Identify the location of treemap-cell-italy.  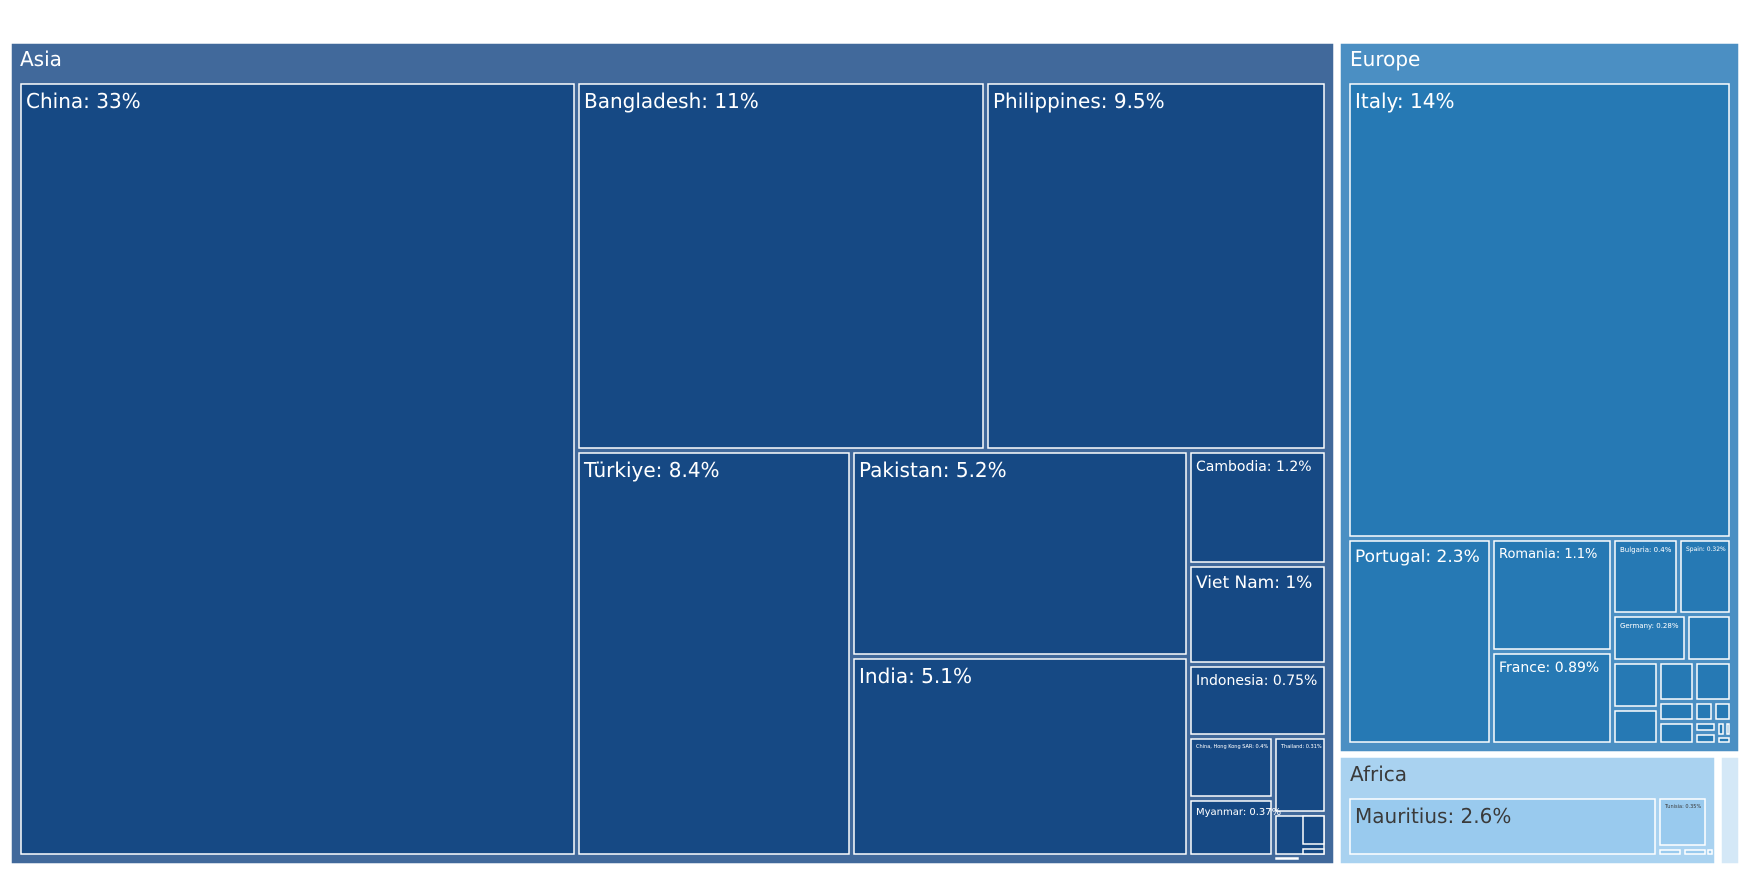
(1539, 310).